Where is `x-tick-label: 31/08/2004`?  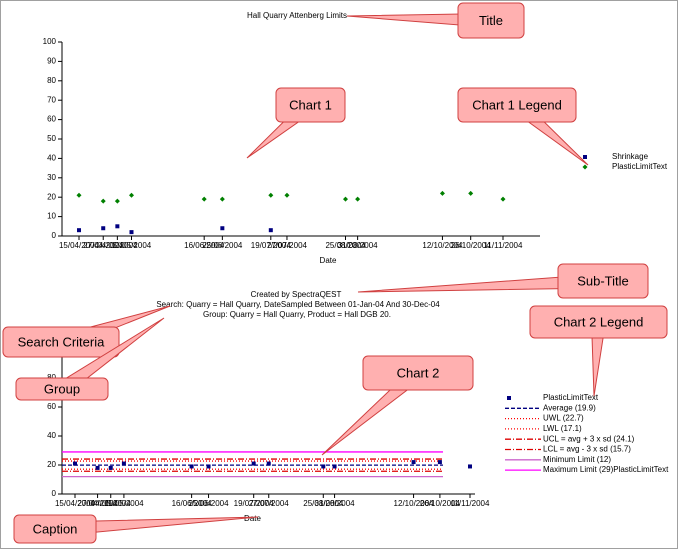 x-tick-label: 31/08/2004 is located at coordinates (335, 503).